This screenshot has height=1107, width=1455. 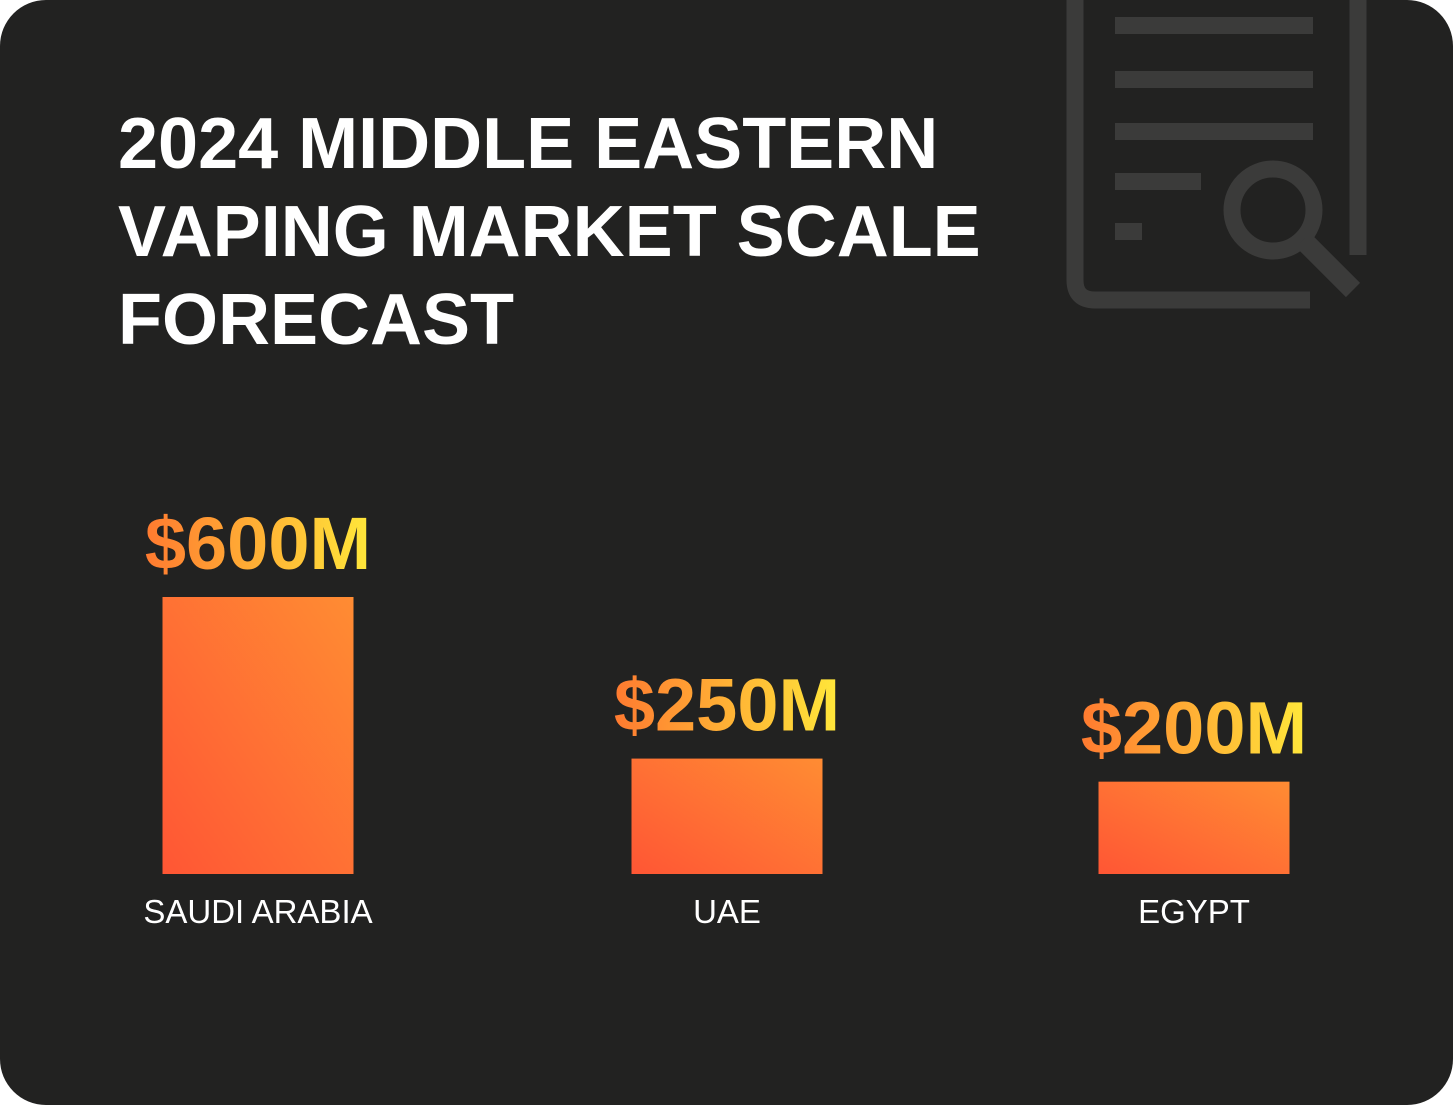 What do you see at coordinates (1194, 911) in the screenshot?
I see `category-label-egypt: EGYPT` at bounding box center [1194, 911].